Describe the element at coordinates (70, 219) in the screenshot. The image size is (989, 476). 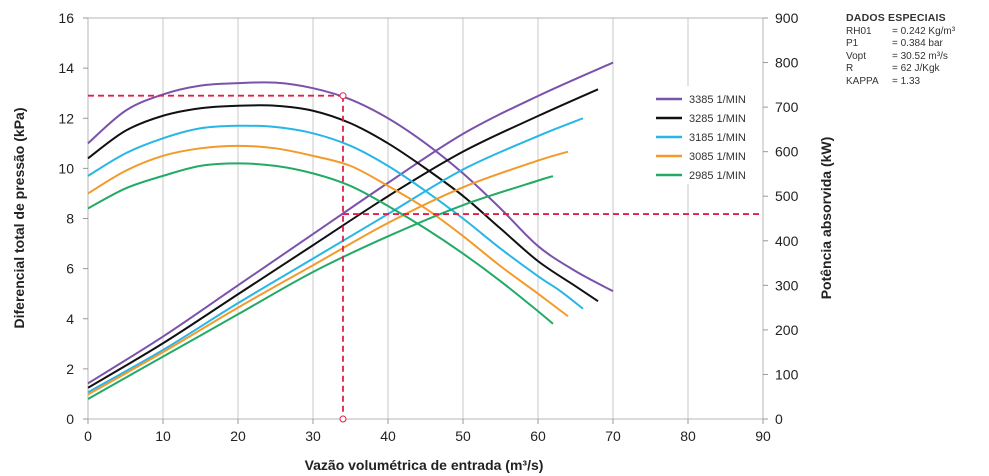
I see `y-left-tick-label: 8` at that location.